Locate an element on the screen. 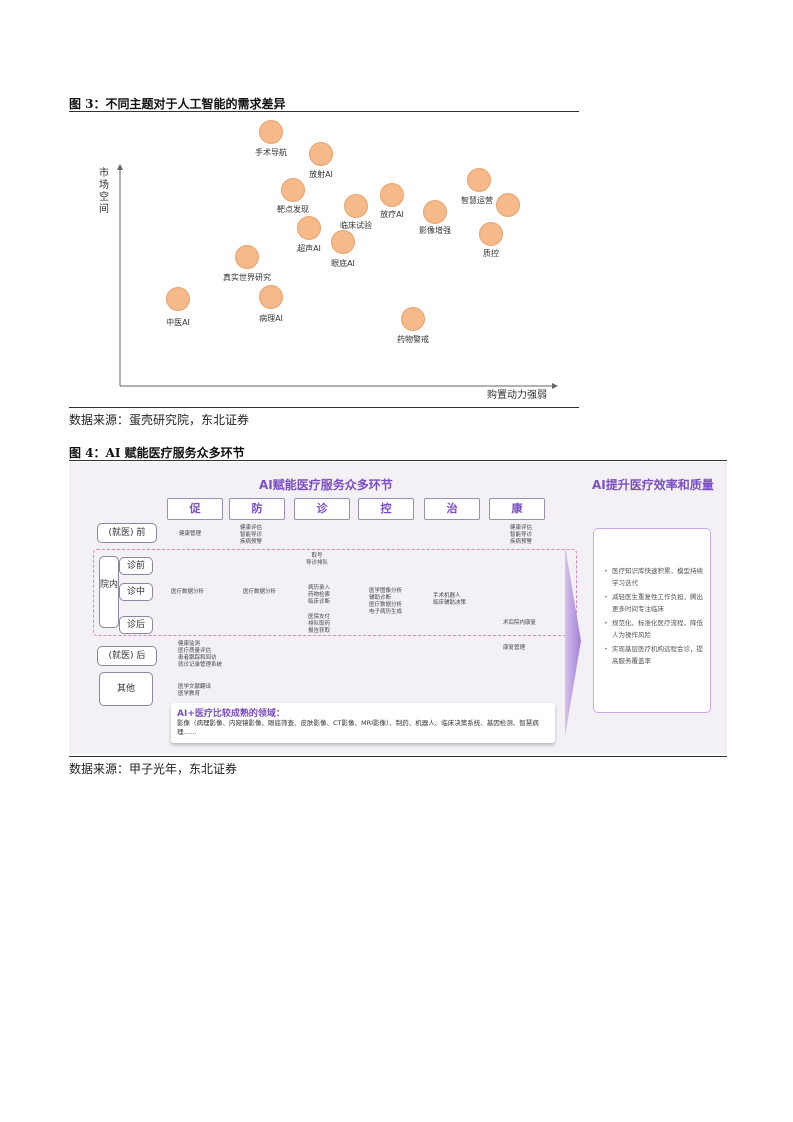 The width and height of the screenshot is (793, 1122). cell-pre-promote: 健康管理 is located at coordinates (190, 534).